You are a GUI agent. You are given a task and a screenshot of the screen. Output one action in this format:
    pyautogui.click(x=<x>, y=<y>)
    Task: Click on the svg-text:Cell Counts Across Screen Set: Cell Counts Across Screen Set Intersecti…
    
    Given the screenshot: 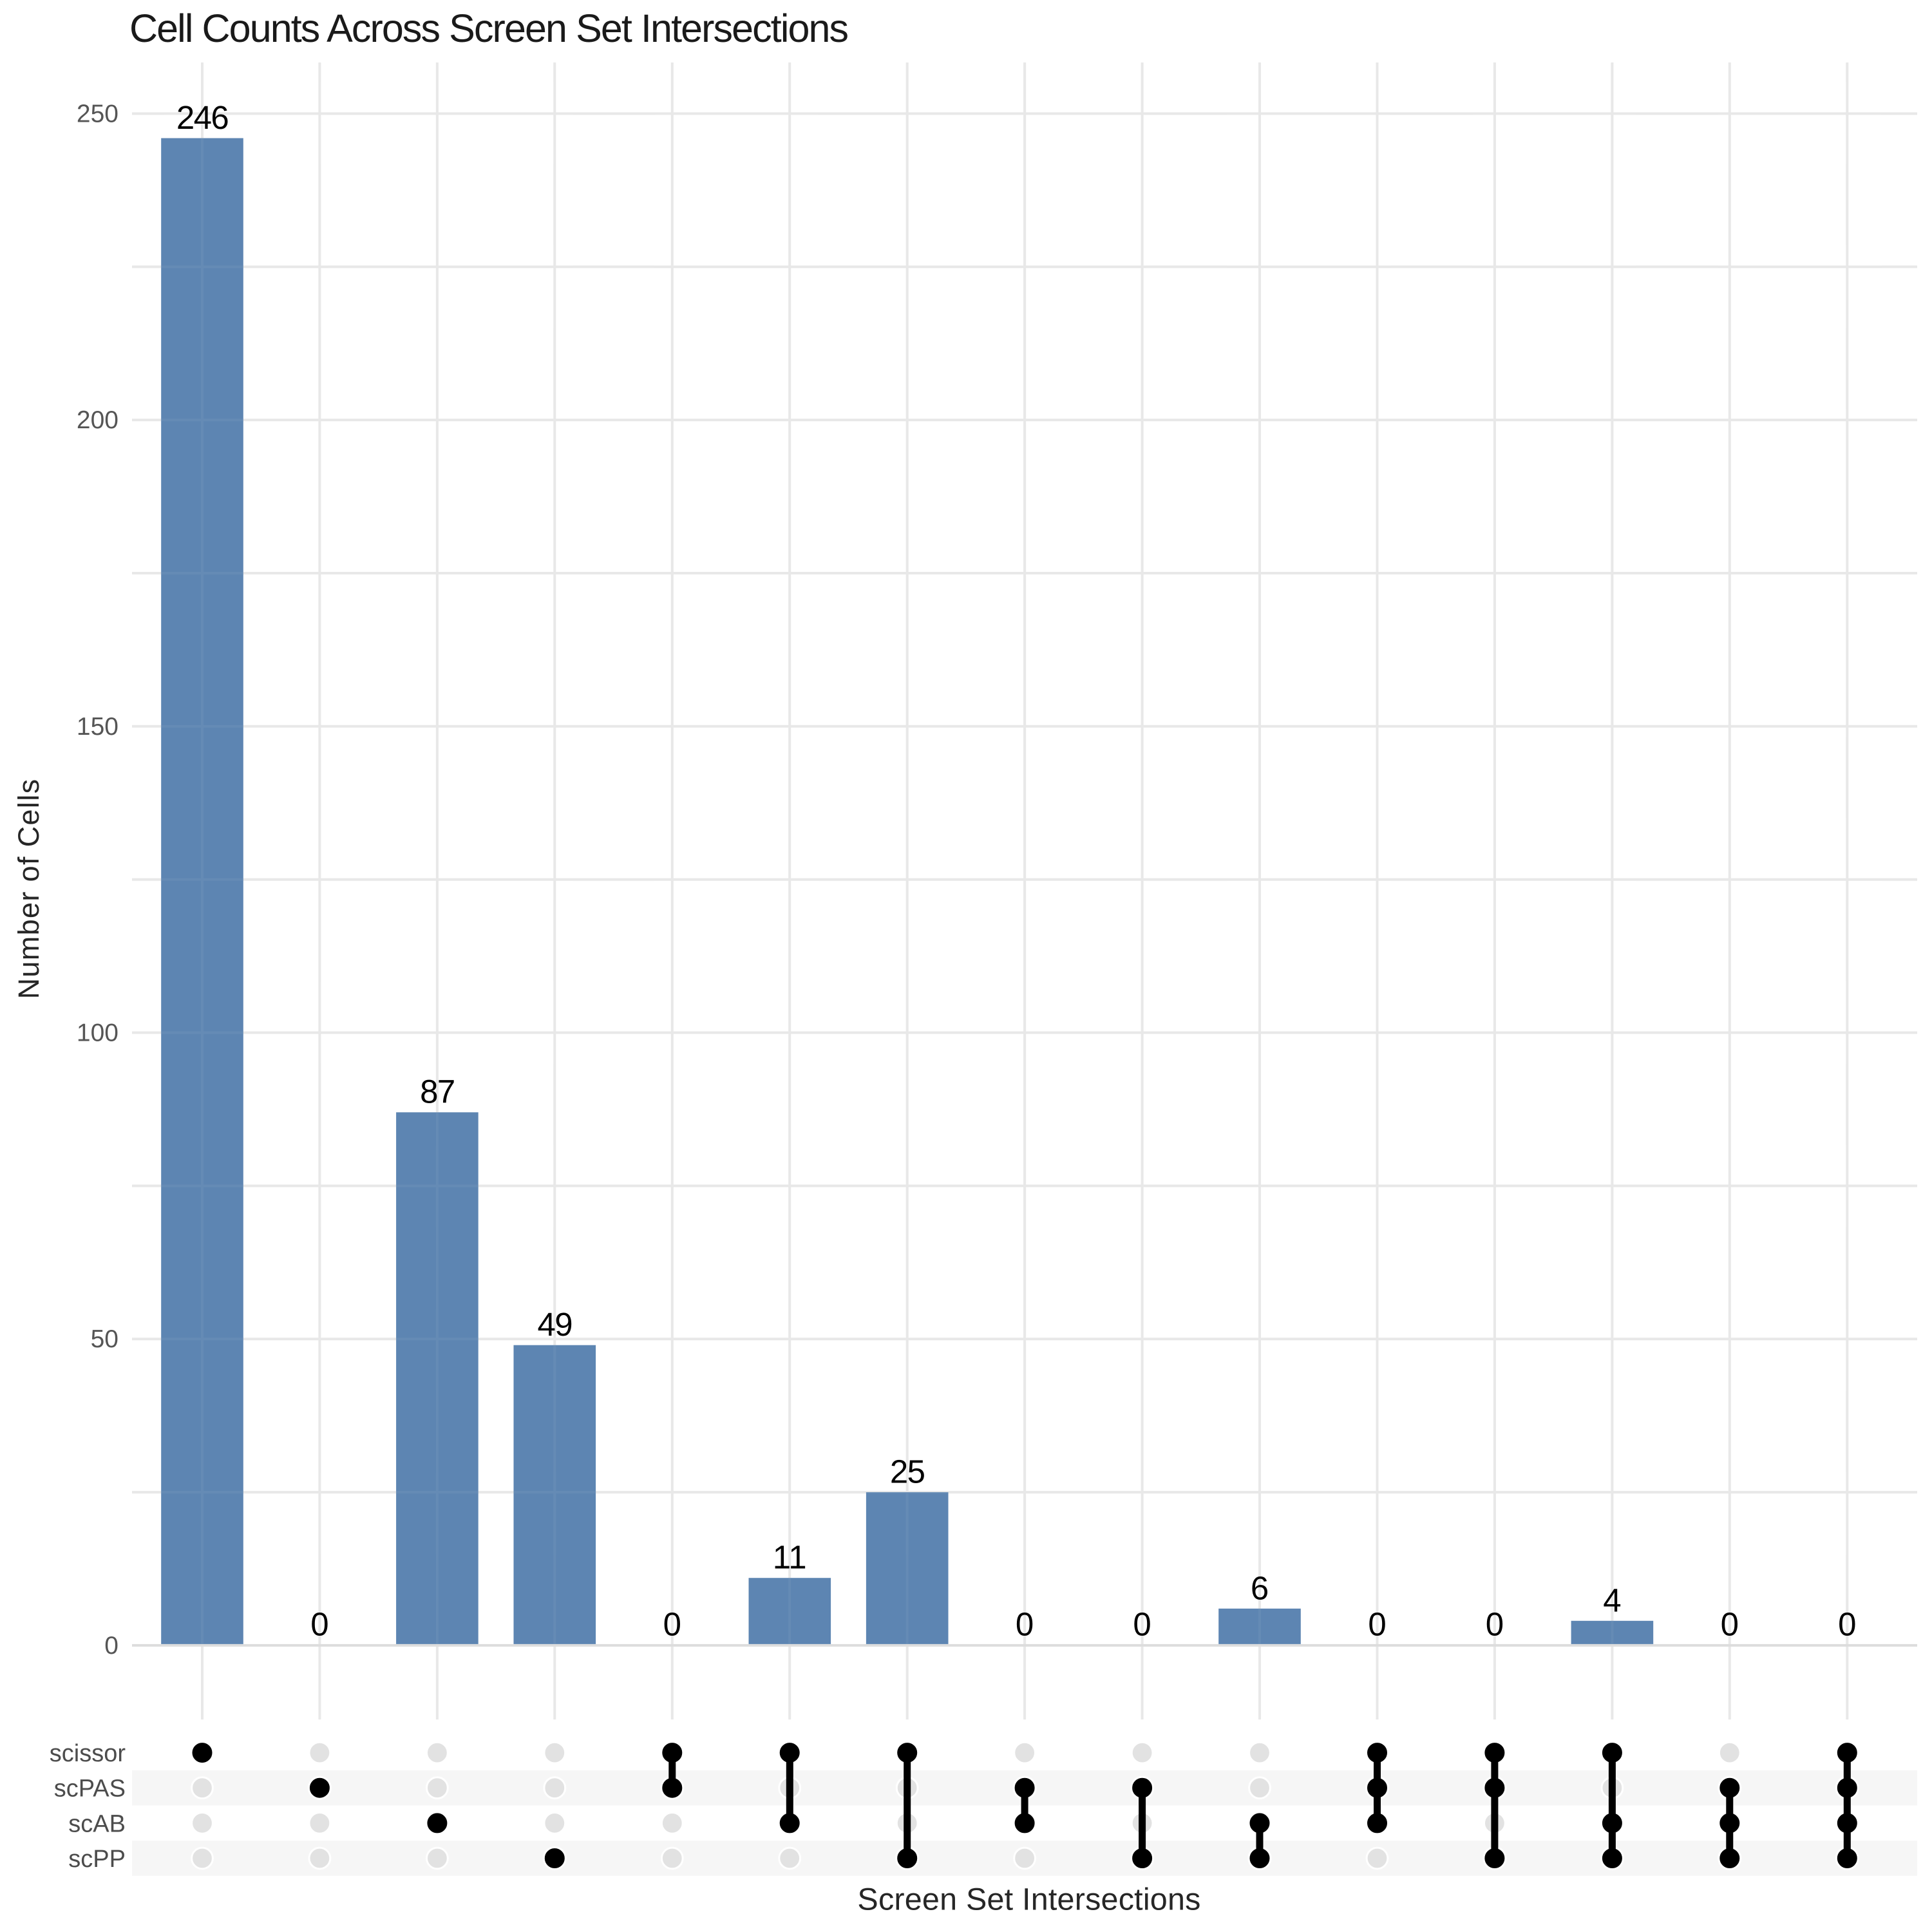 What is the action you would take?
    pyautogui.click(x=489, y=28)
    